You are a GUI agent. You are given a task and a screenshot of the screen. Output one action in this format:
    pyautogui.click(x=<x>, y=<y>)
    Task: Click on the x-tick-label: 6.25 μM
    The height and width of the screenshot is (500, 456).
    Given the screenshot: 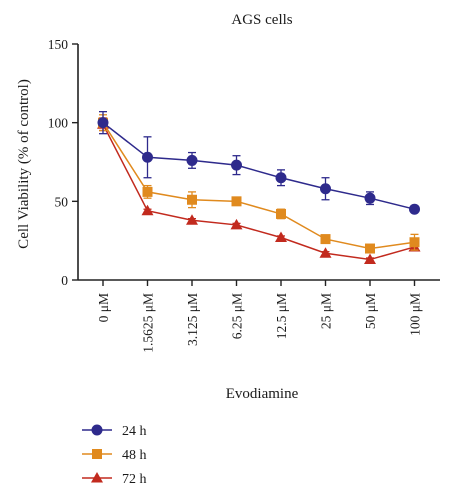 What is the action you would take?
    pyautogui.click(x=237, y=316)
    